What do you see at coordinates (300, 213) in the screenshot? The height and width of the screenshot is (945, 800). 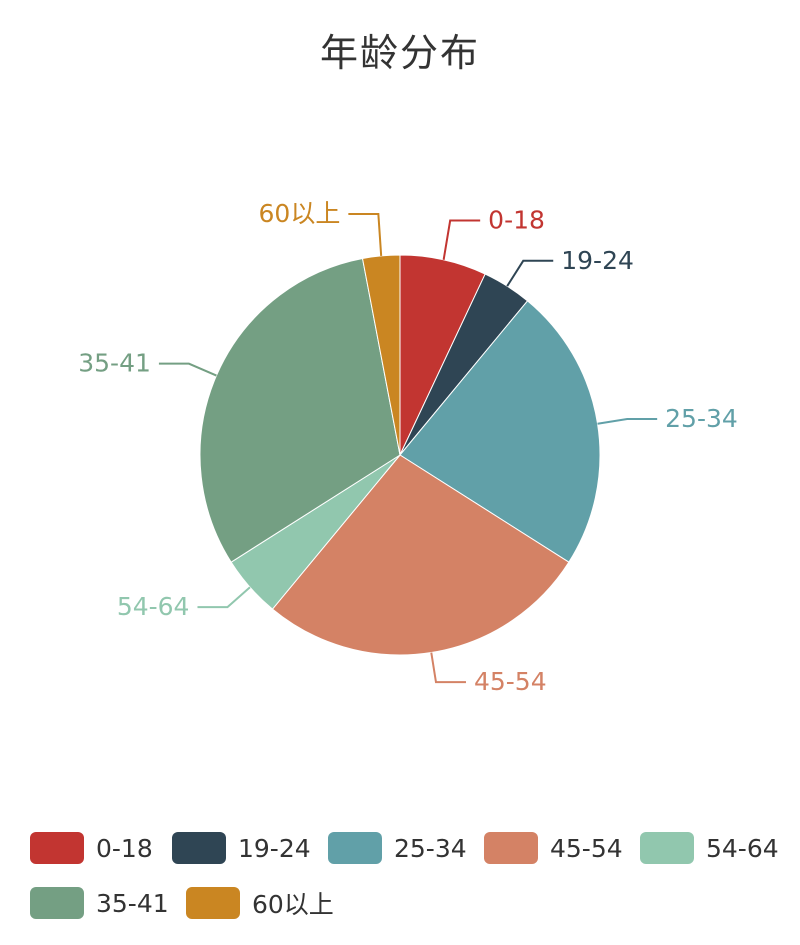 I see `pie-label-6: 60以上` at bounding box center [300, 213].